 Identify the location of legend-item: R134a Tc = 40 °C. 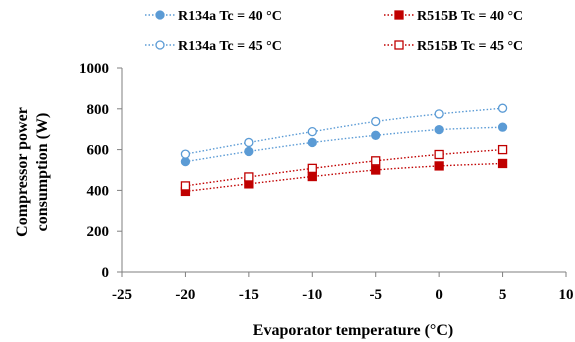
(213, 16).